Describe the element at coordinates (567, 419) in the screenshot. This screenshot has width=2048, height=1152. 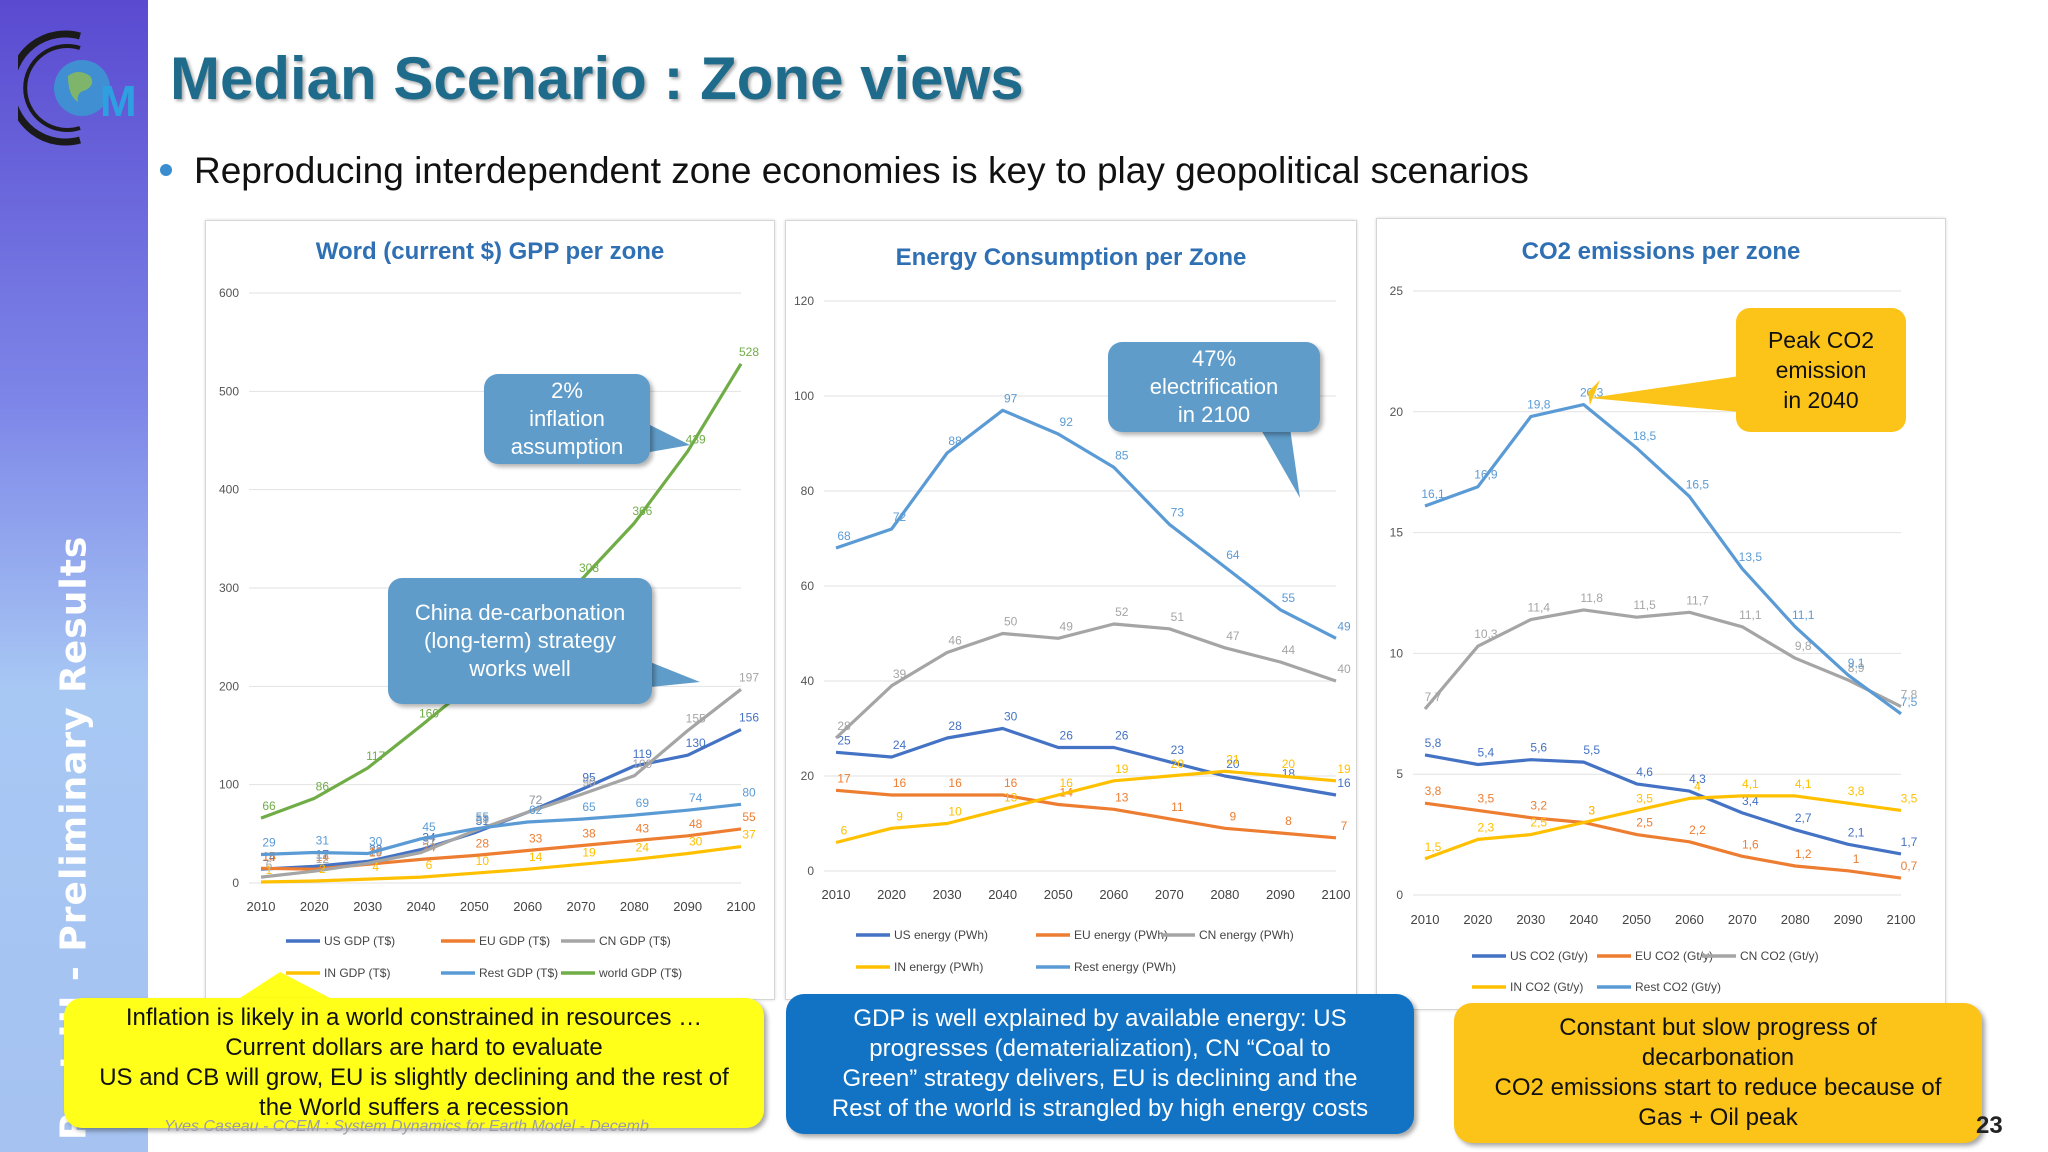
I see `inflation-callout: 2% inflation assumption` at that location.